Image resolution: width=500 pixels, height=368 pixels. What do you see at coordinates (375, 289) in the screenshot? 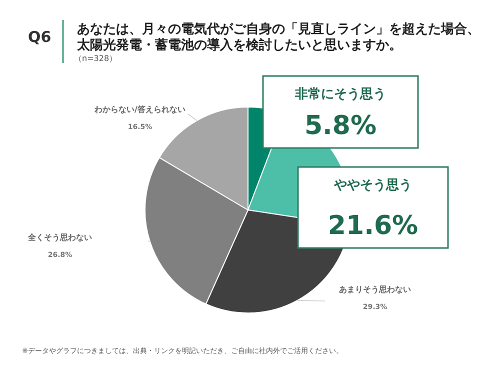
I see `slice-label: あまりそう思わない` at bounding box center [375, 289].